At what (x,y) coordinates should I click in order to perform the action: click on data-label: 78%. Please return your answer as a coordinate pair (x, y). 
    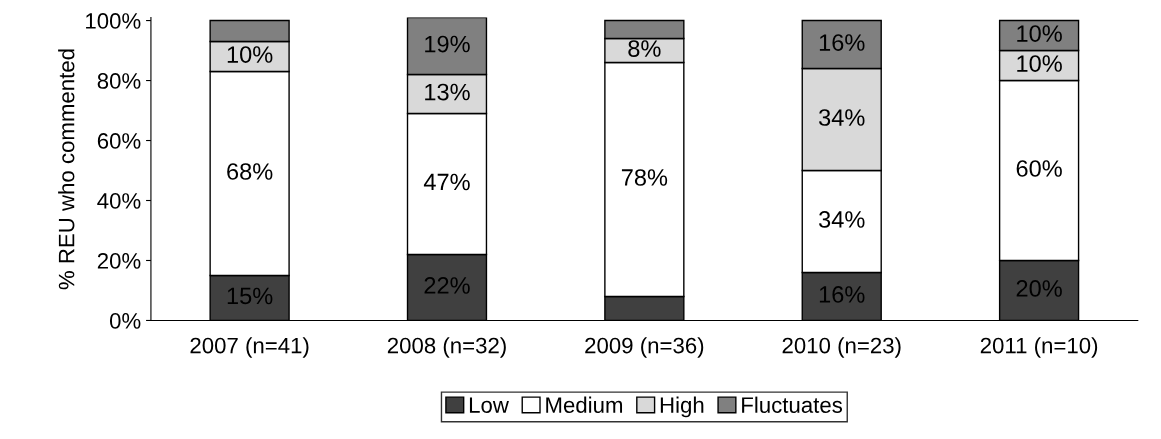
    Looking at the image, I should click on (644, 177).